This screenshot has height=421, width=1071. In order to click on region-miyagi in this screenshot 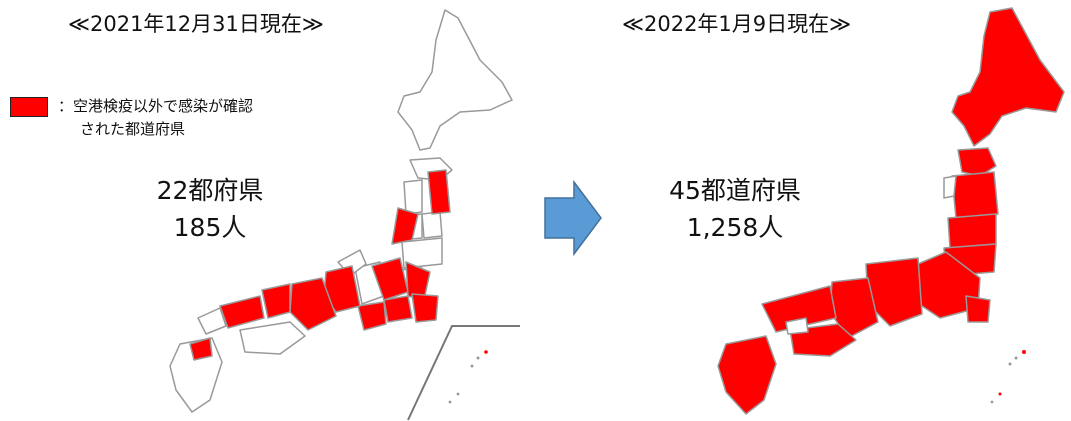, I will do `click(432, 225)`.